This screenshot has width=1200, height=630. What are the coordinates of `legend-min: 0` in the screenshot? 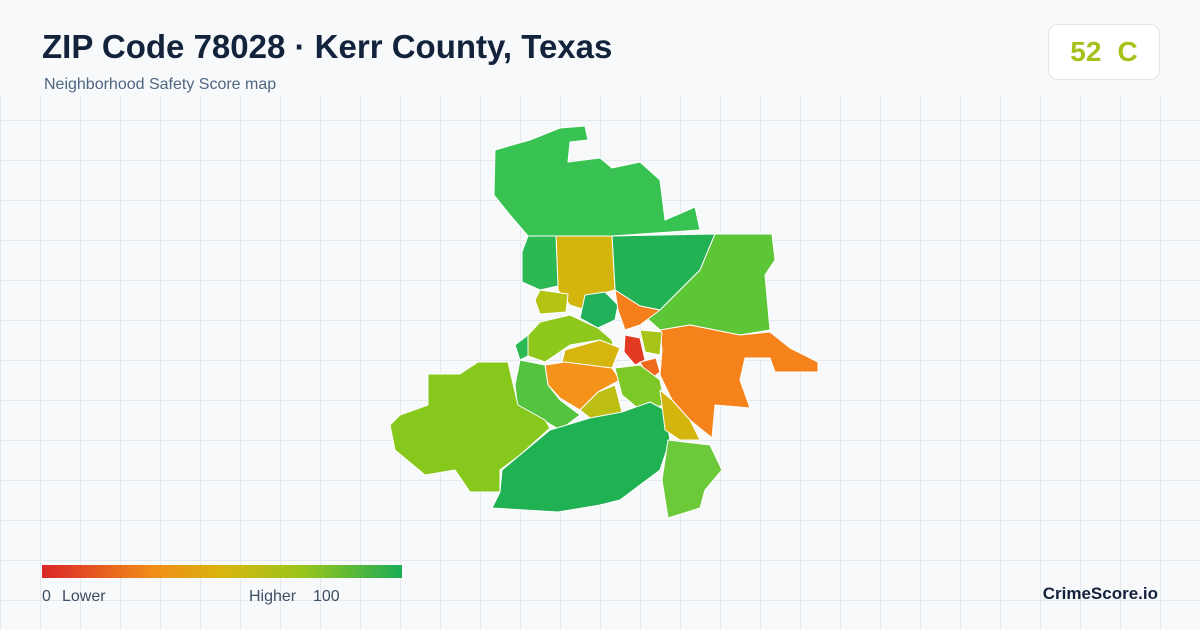 It's located at (46, 596).